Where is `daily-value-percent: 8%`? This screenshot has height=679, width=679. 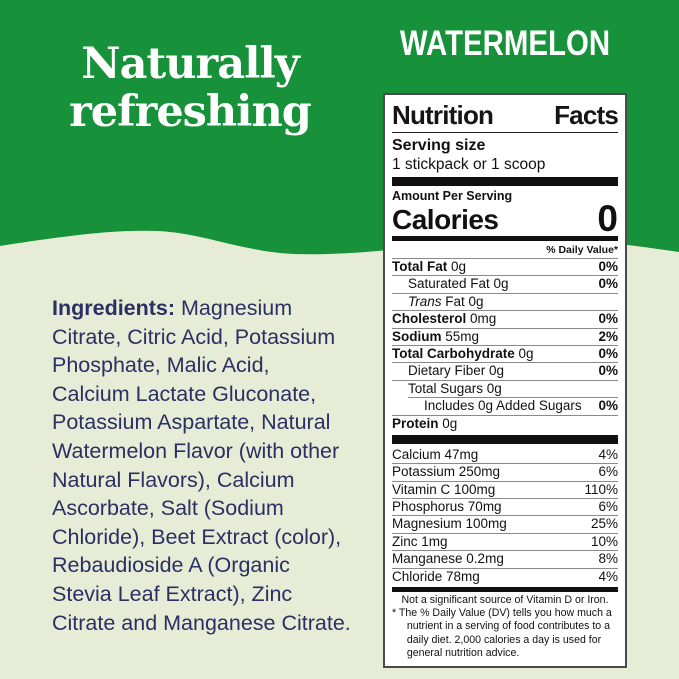 daily-value-percent: 8% is located at coordinates (608, 559).